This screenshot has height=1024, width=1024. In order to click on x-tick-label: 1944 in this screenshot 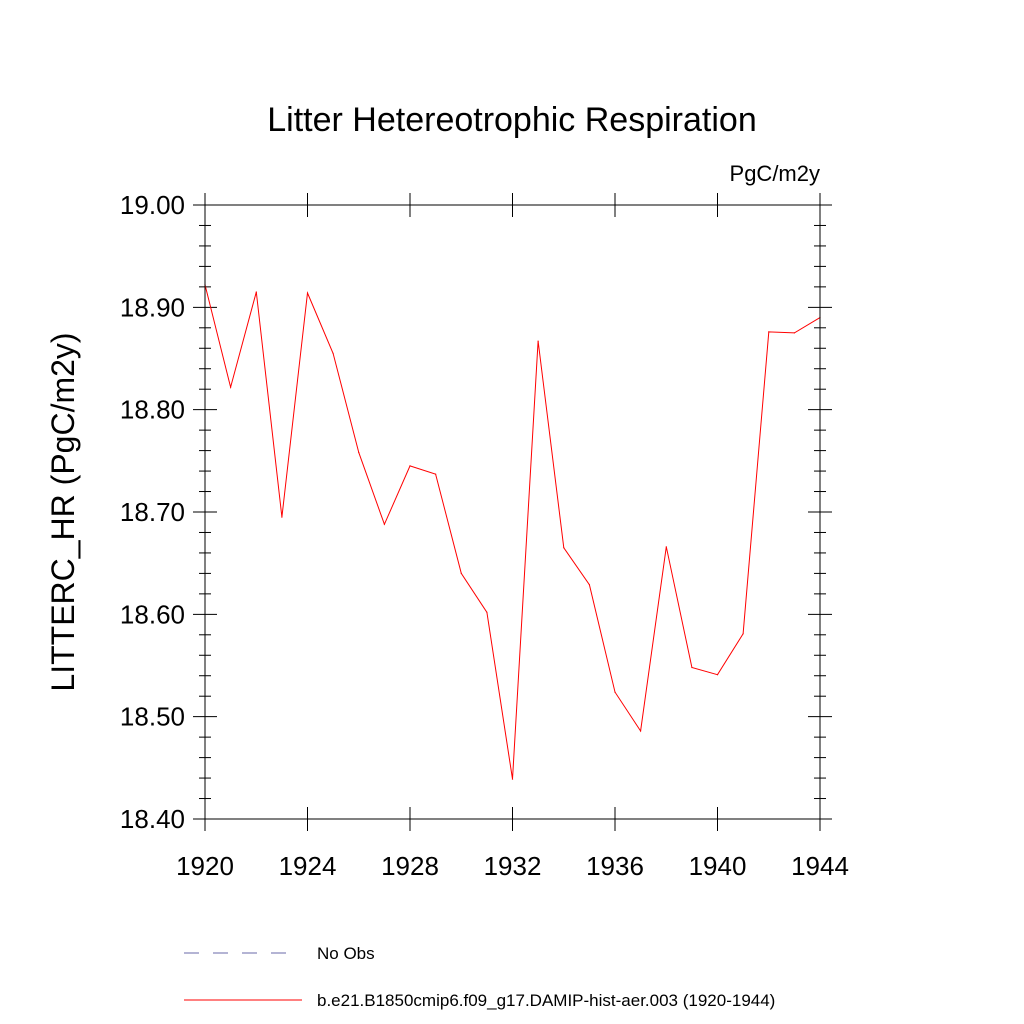, I will do `click(820, 866)`.